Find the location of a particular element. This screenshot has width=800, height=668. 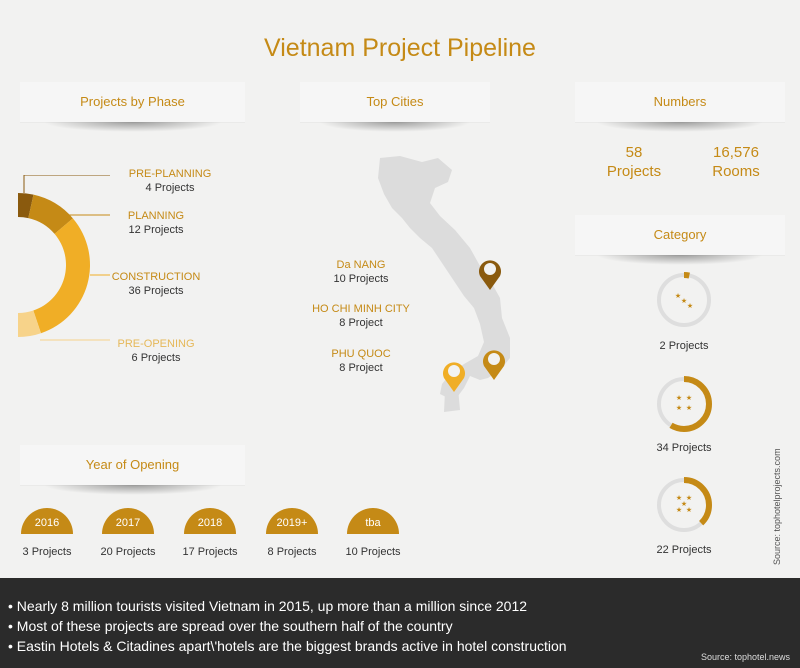

pin-da-nang-icon is located at coordinates (490, 275).